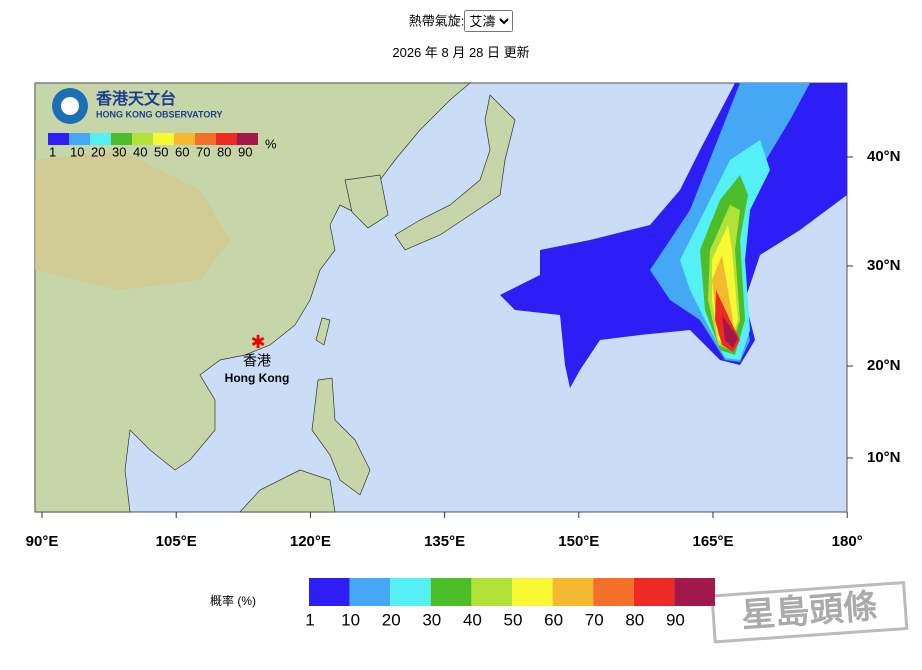 The height and width of the screenshot is (670, 922). What do you see at coordinates (884, 156) in the screenshot?
I see `lat-label: 40°N` at bounding box center [884, 156].